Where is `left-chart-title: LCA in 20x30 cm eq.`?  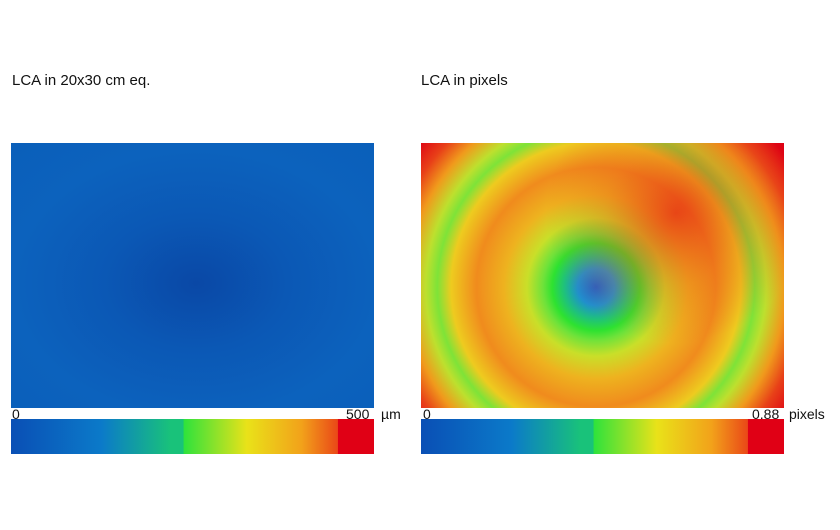
left-chart-title: LCA in 20x30 cm eq. is located at coordinates (81, 80).